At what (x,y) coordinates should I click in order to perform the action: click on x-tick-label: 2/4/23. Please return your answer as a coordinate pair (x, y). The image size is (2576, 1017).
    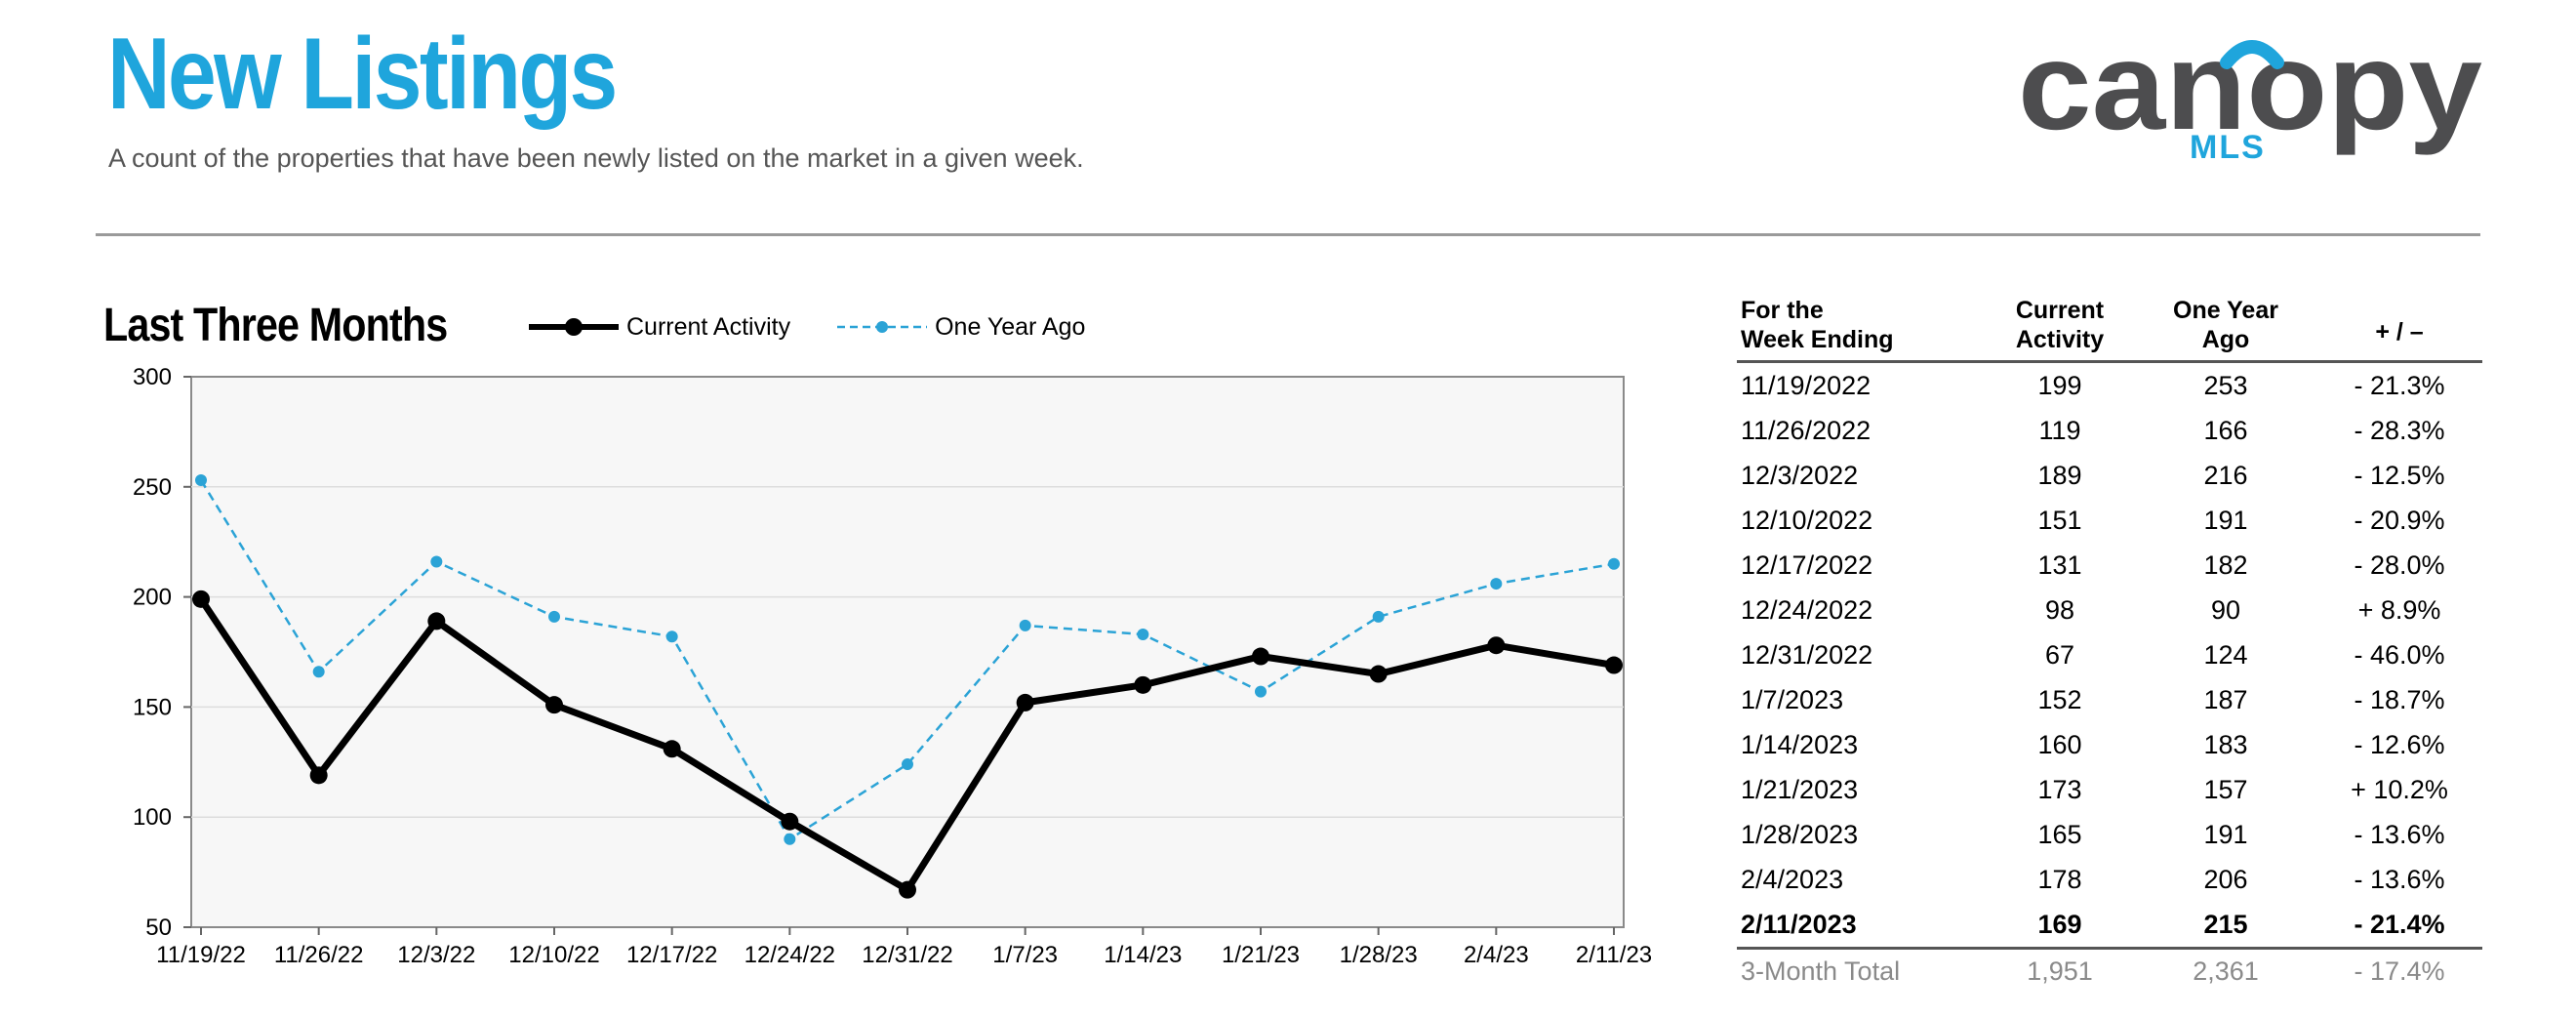
    Looking at the image, I should click on (1496, 955).